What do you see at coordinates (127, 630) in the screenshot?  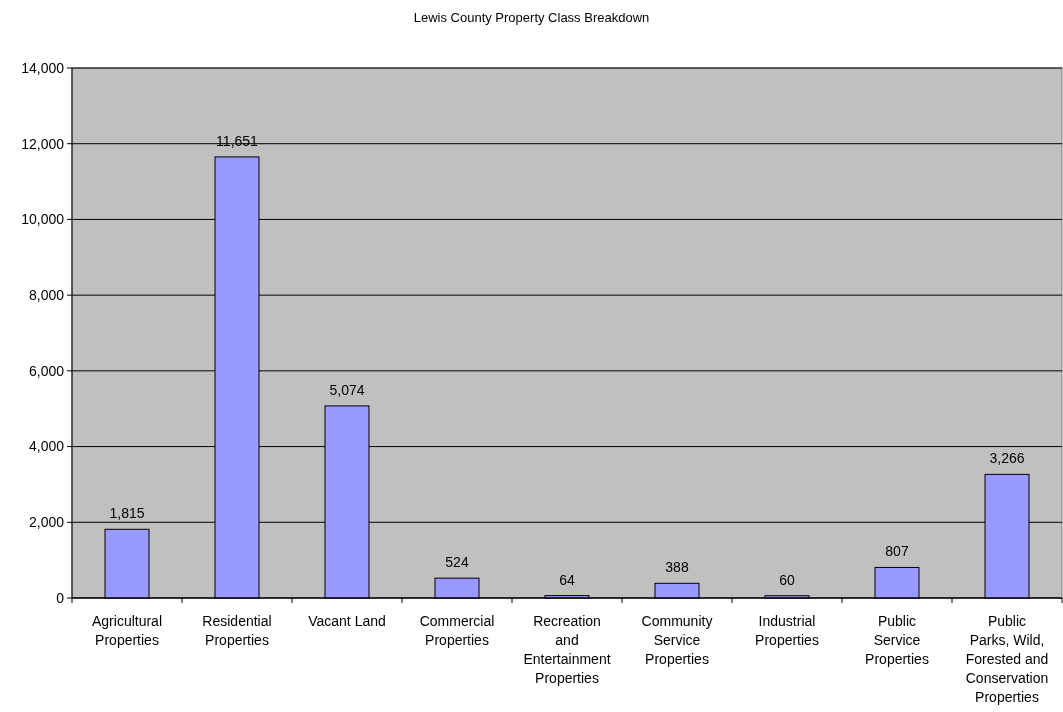 I see `x-tick-label: Agricultural Properties` at bounding box center [127, 630].